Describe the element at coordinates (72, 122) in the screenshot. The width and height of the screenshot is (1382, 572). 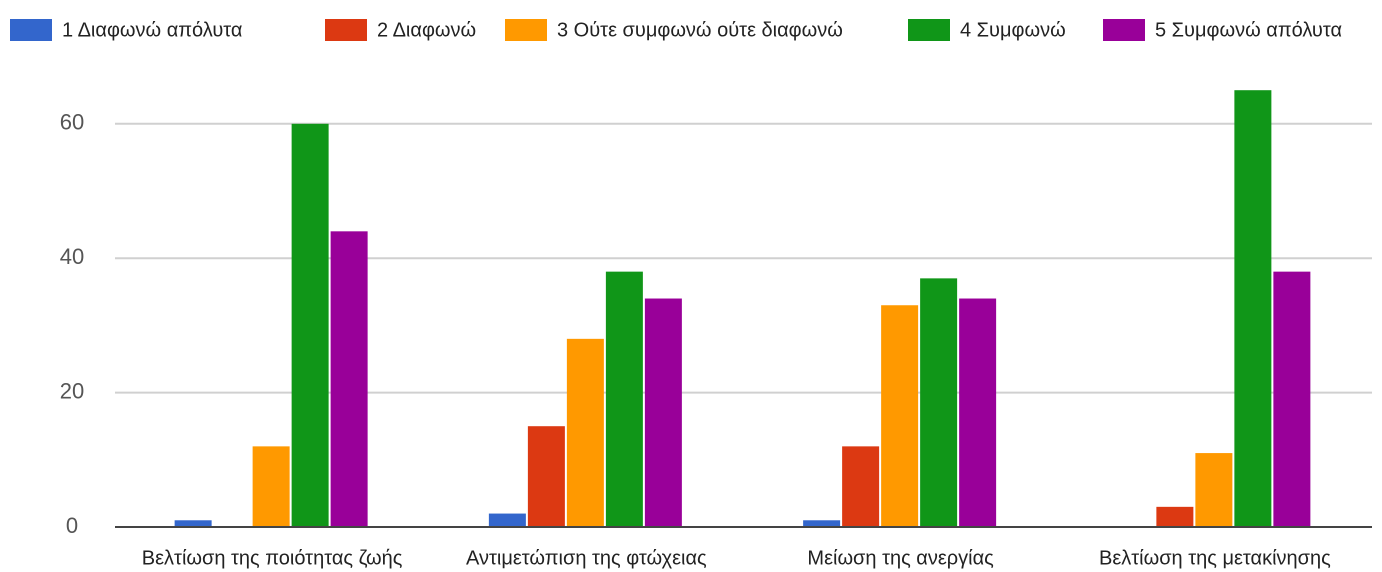
I see `y-tick-label: 60` at that location.